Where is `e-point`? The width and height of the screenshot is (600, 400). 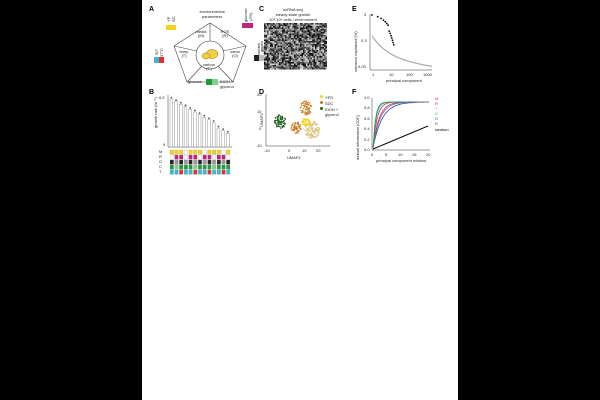 e-point is located at coordinates (383, 20).